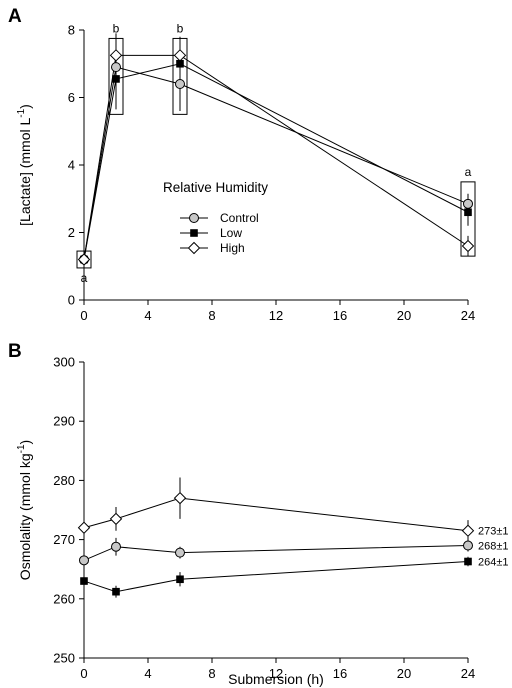  What do you see at coordinates (15, 351) in the screenshot?
I see `panel-letter: B` at bounding box center [15, 351].